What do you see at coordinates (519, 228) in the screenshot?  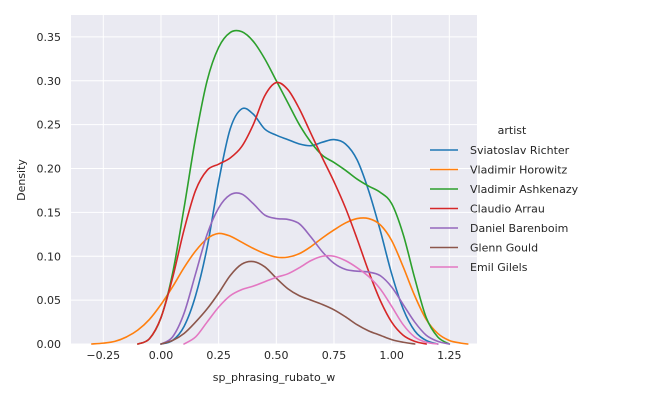 I see `legend-label-daniel-barenboim: Daniel Barenboim` at bounding box center [519, 228].